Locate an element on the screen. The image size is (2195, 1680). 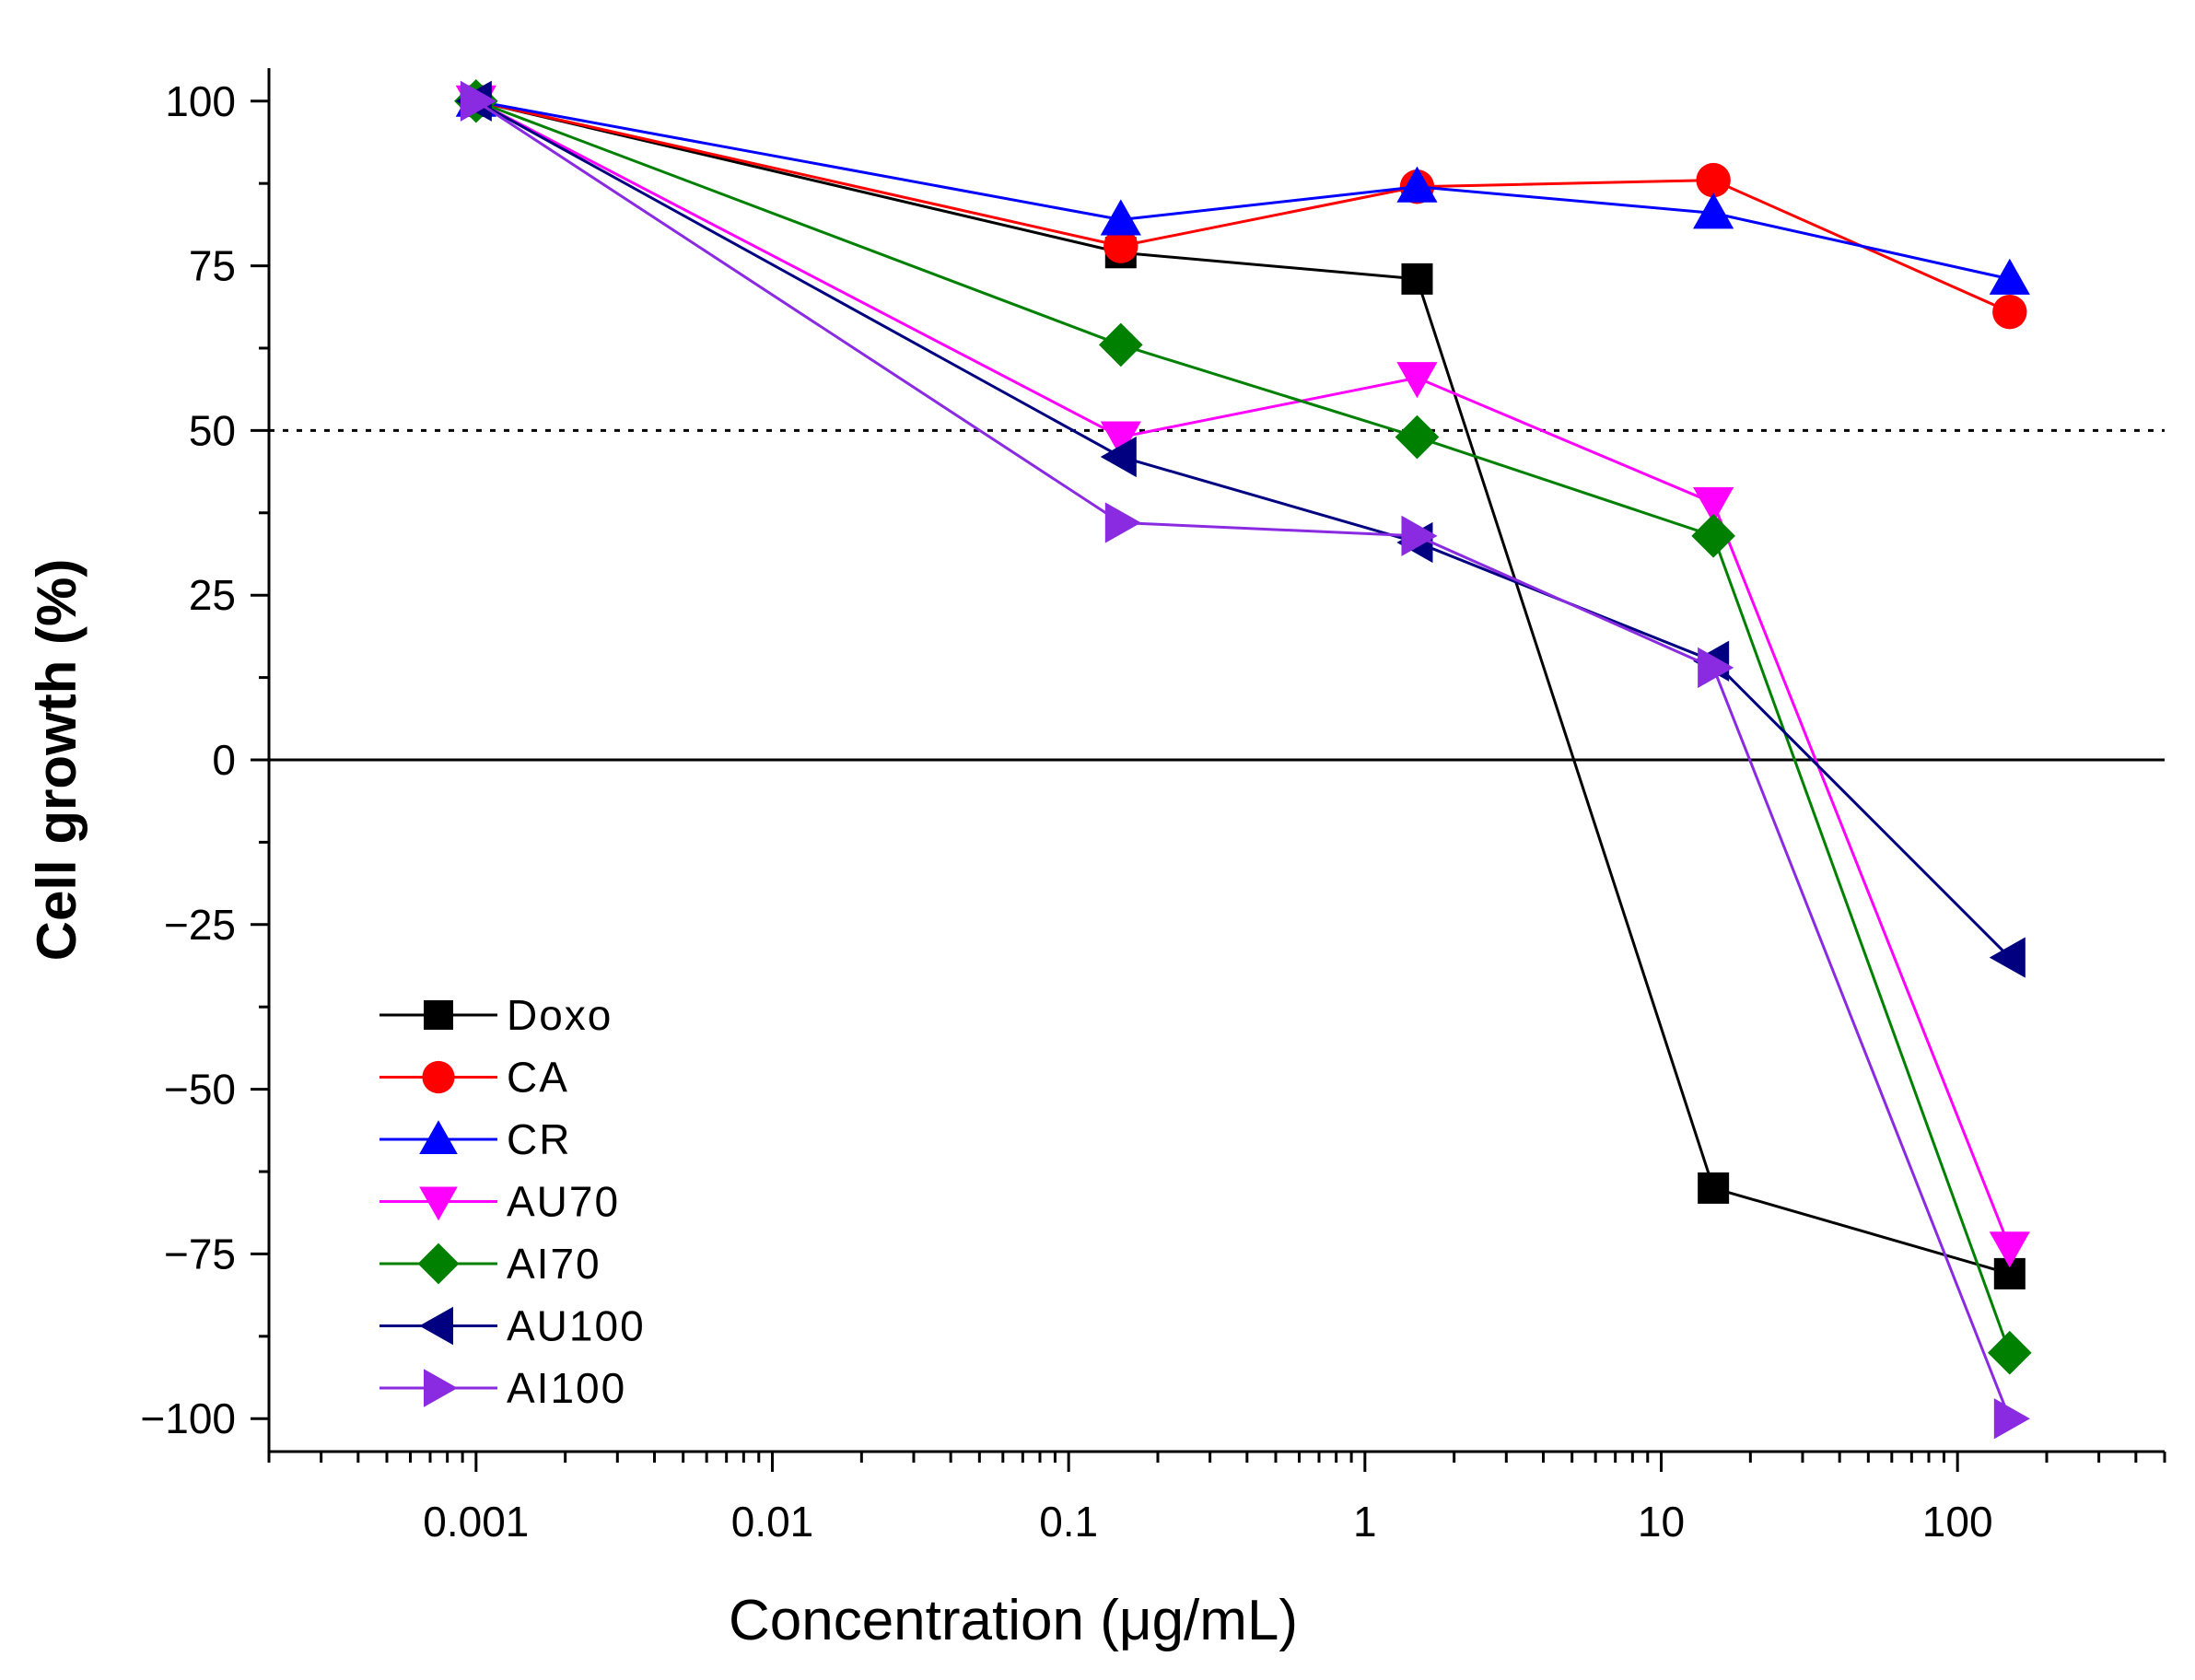
x-tick-label: 0.001 is located at coordinates (476, 1522).